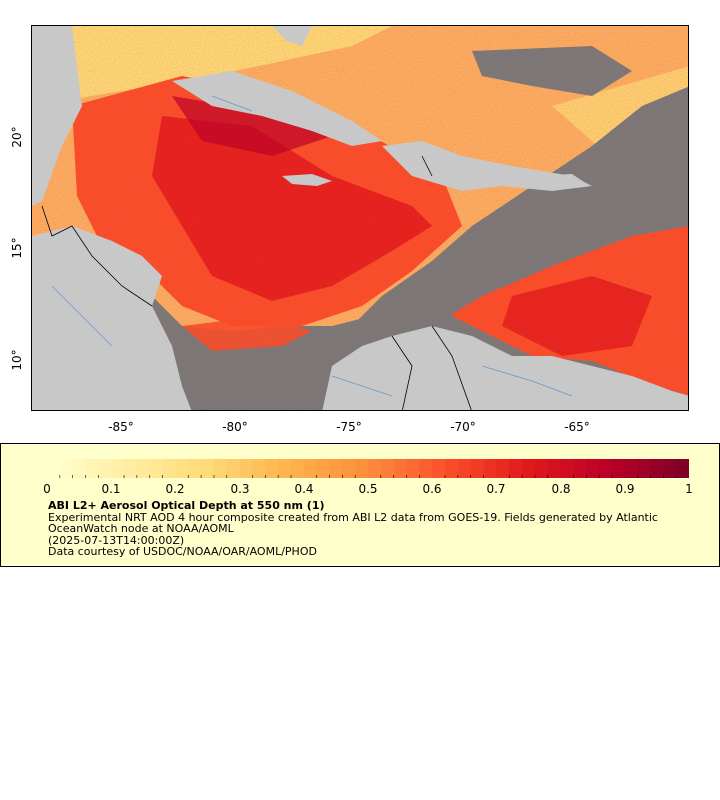  Describe the element at coordinates (432, 489) in the screenshot. I see `colorbar-tick-label: 0.6` at that location.